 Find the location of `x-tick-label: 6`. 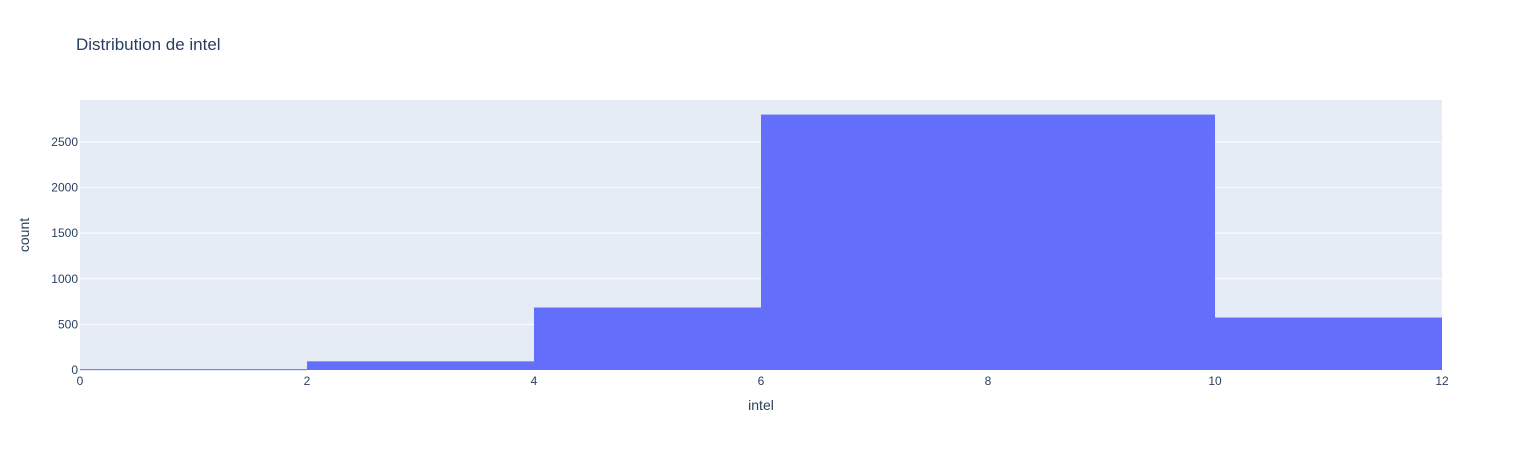

x-tick-label: 6 is located at coordinates (761, 381).